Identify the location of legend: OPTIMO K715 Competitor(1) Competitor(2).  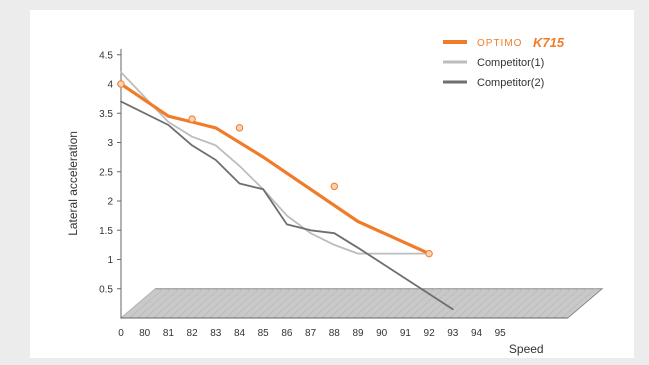
(504, 62).